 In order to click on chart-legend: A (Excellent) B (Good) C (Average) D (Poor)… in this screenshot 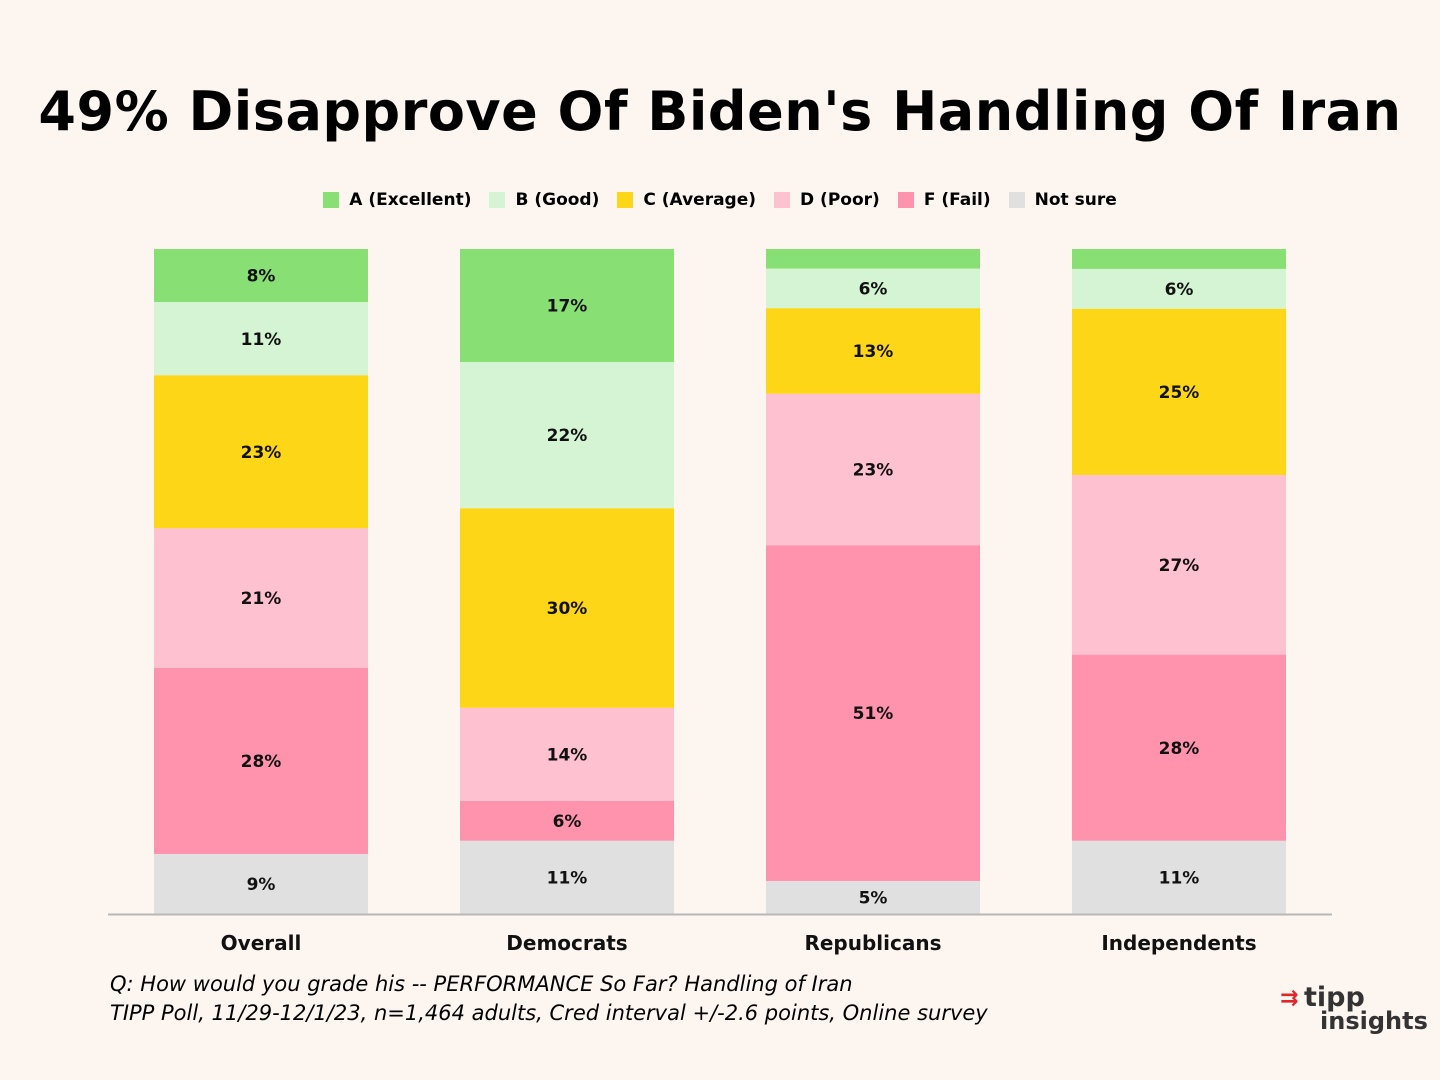, I will do `click(720, 200)`.